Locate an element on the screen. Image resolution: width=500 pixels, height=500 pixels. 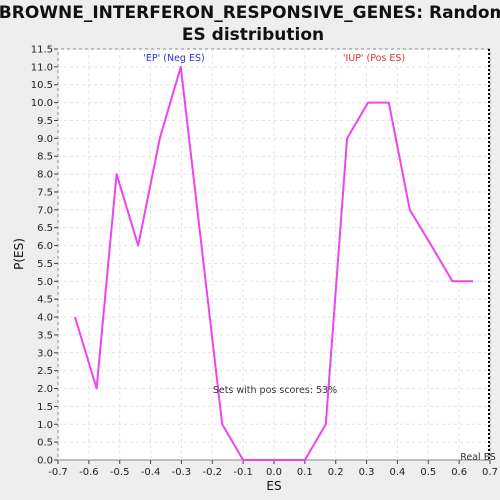
pos-scores-annotation: Sets with pos scores: 53% is located at coordinates (275, 390).